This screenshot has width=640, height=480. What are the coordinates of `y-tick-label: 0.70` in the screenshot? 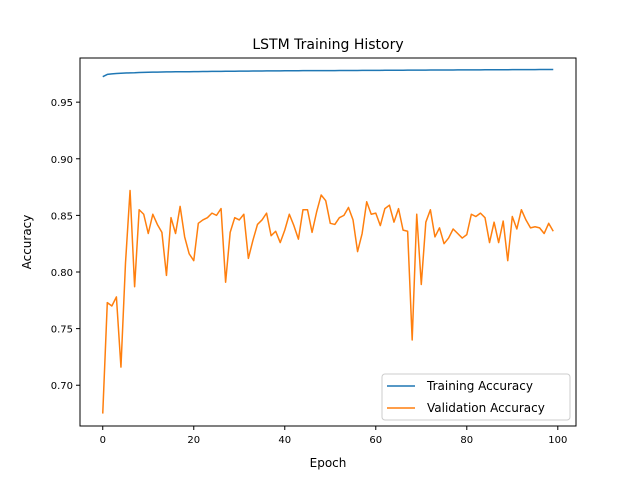 It's located at (62, 386).